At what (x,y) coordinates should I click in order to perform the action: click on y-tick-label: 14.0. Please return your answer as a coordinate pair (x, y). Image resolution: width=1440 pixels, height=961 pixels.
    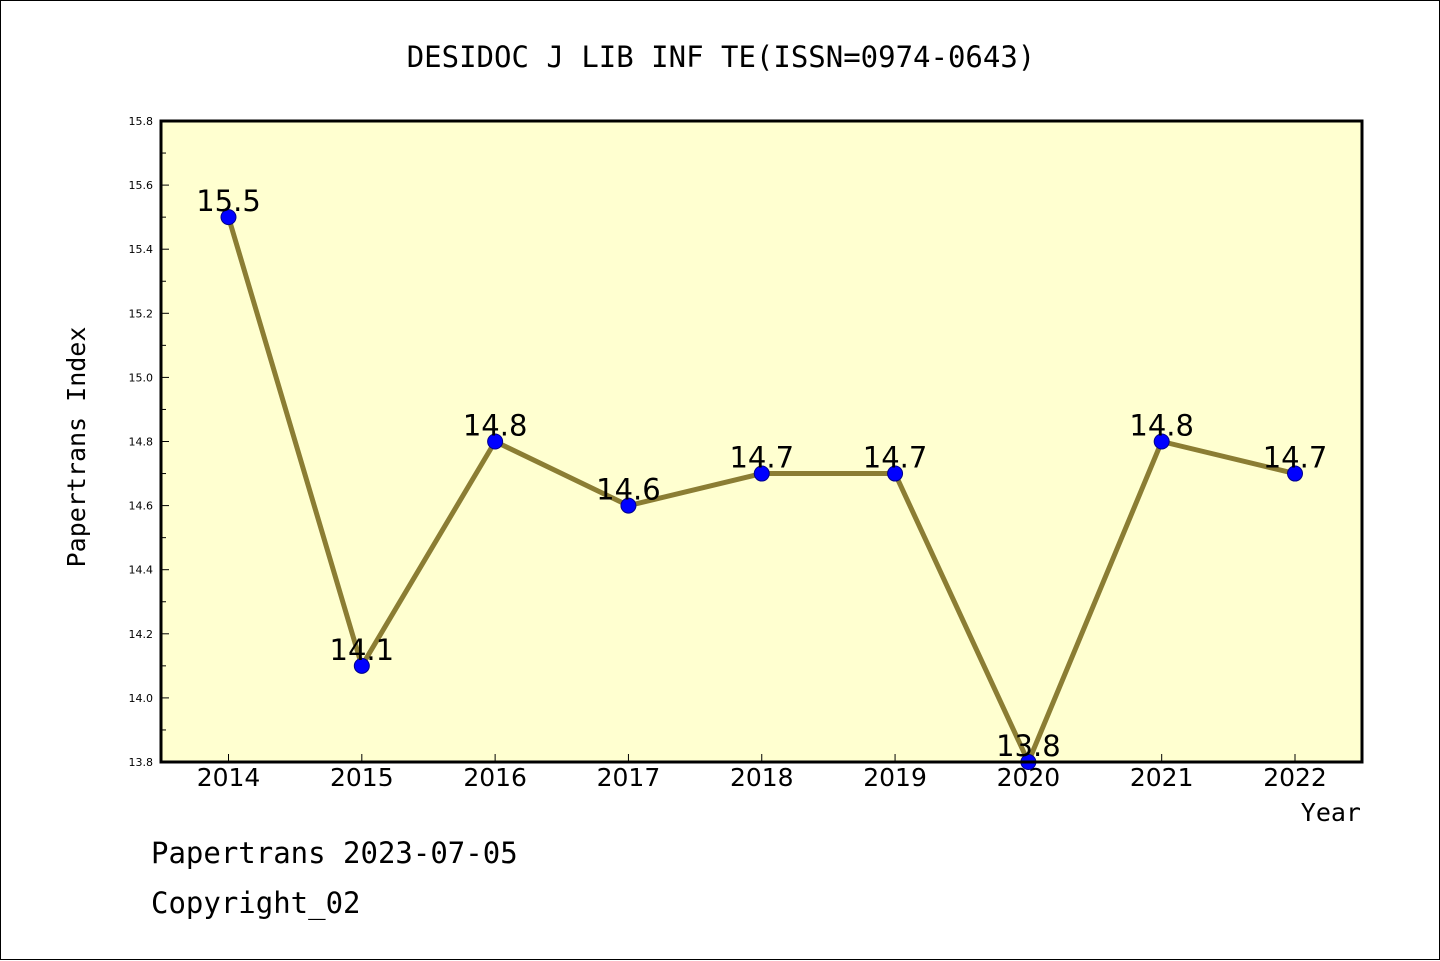
    Looking at the image, I should click on (141, 698).